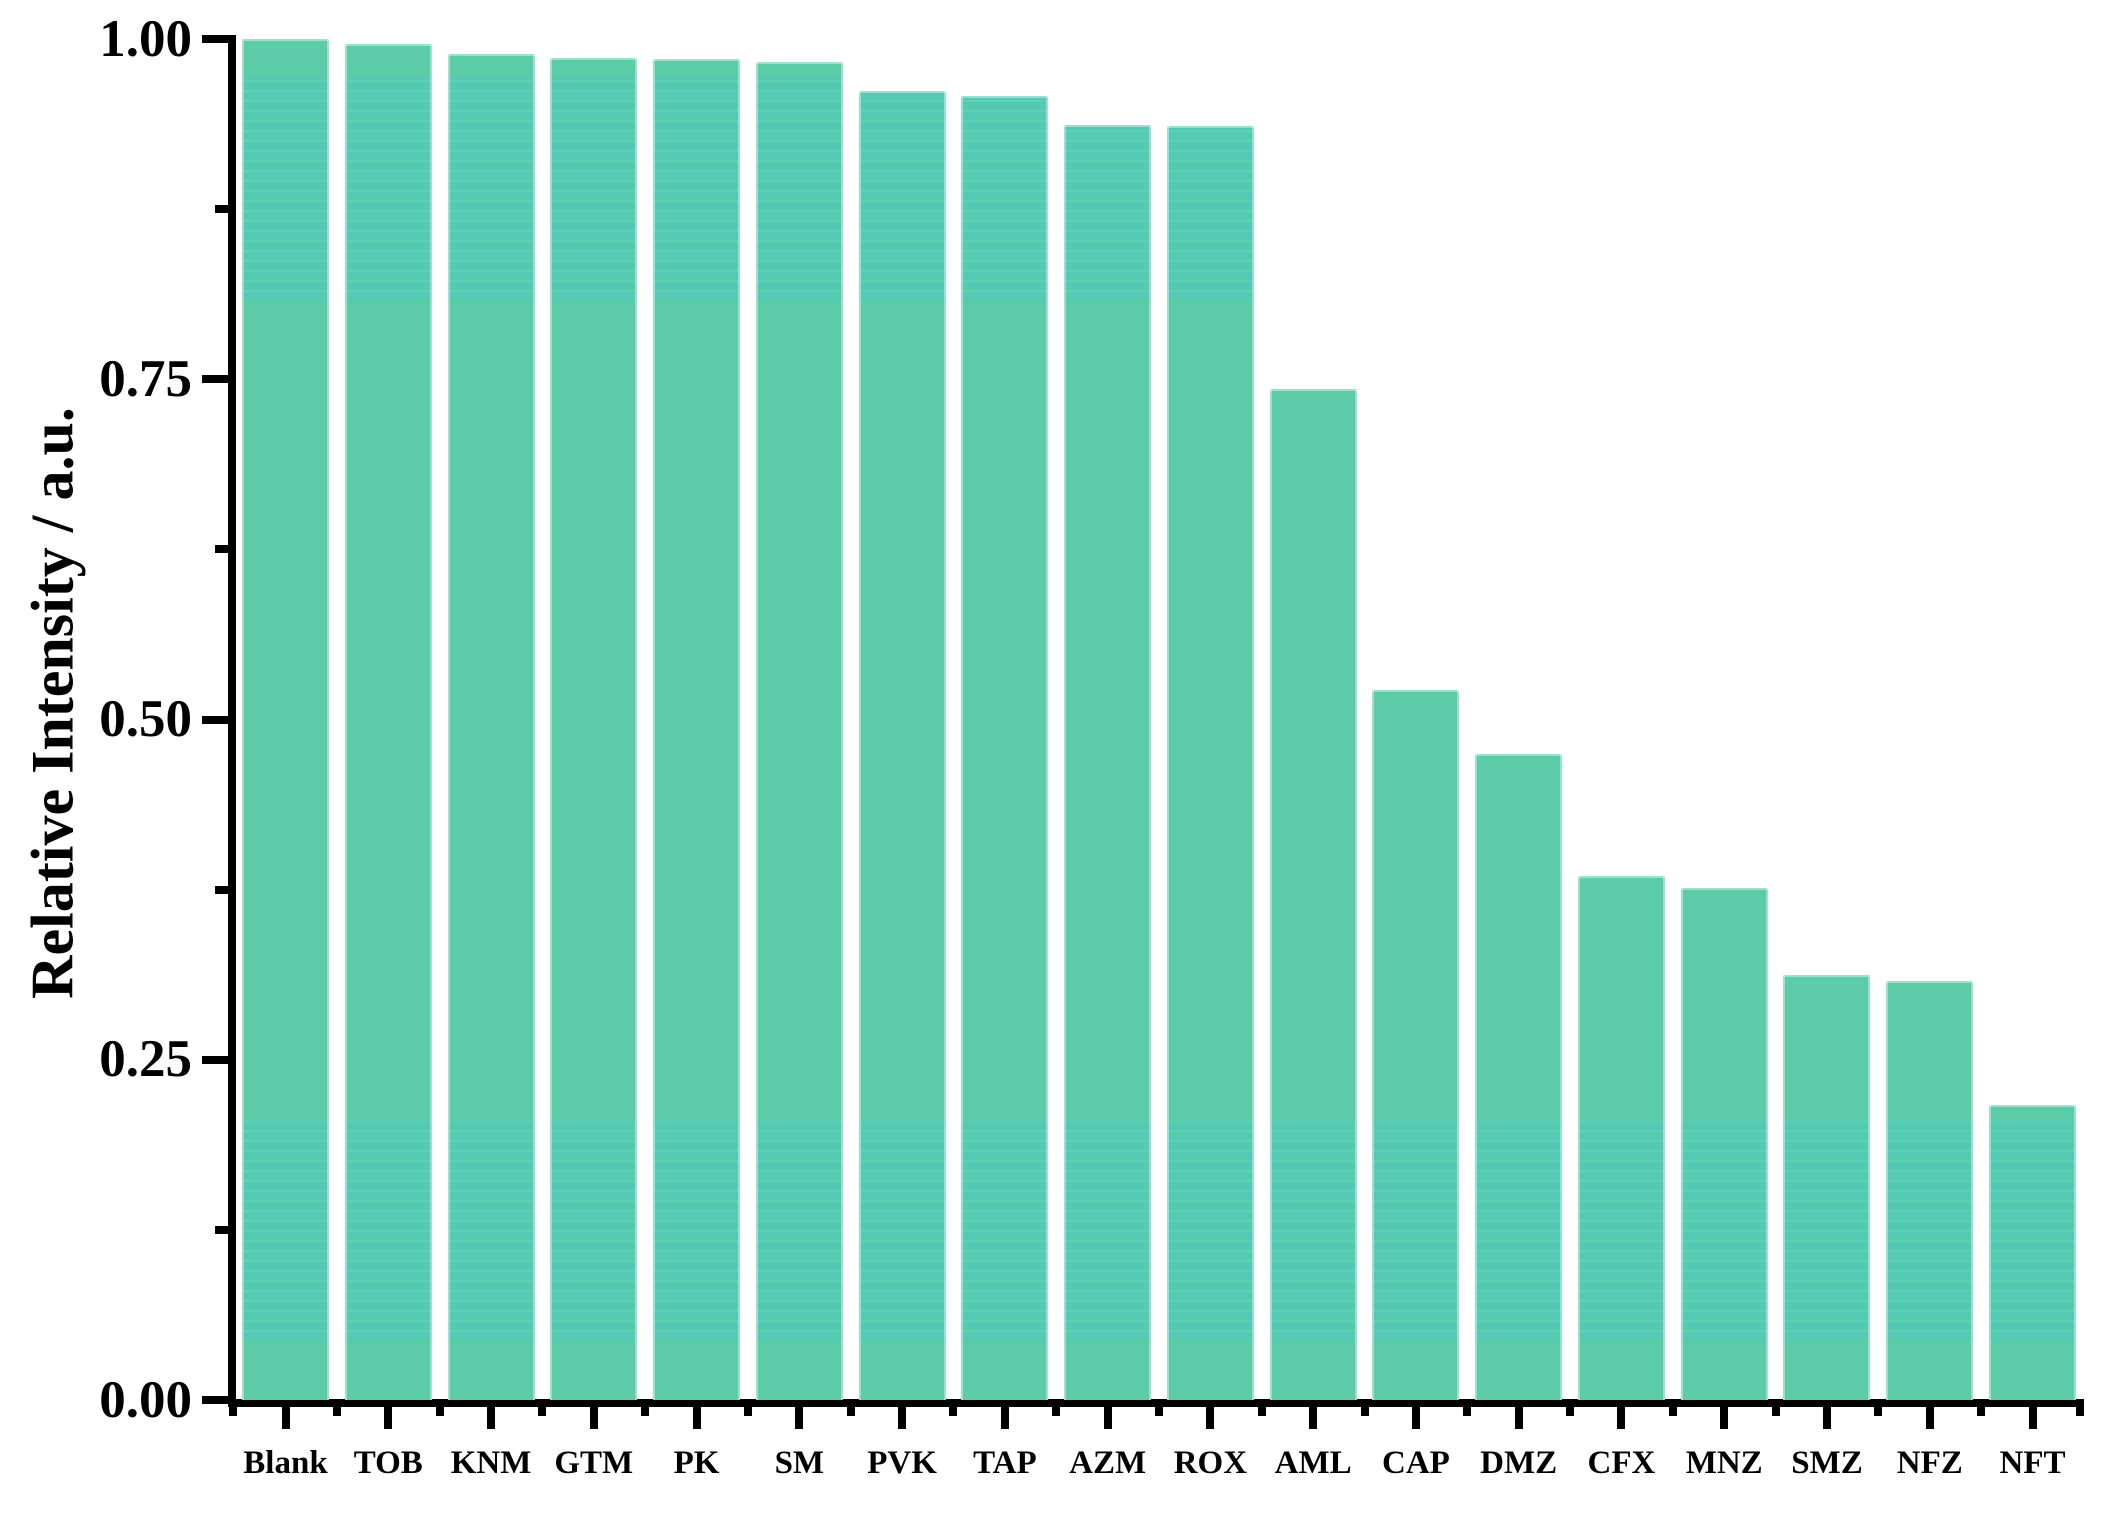 The width and height of the screenshot is (2123, 1513). I want to click on x-tick-label-nft: NFT, so click(2032, 1463).